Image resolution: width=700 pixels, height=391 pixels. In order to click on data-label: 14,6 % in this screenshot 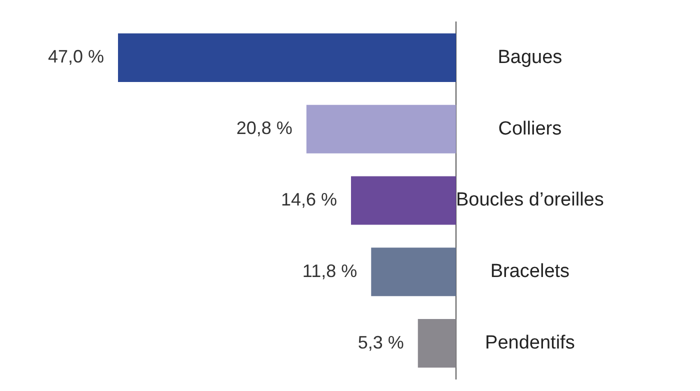, I will do `click(309, 199)`.